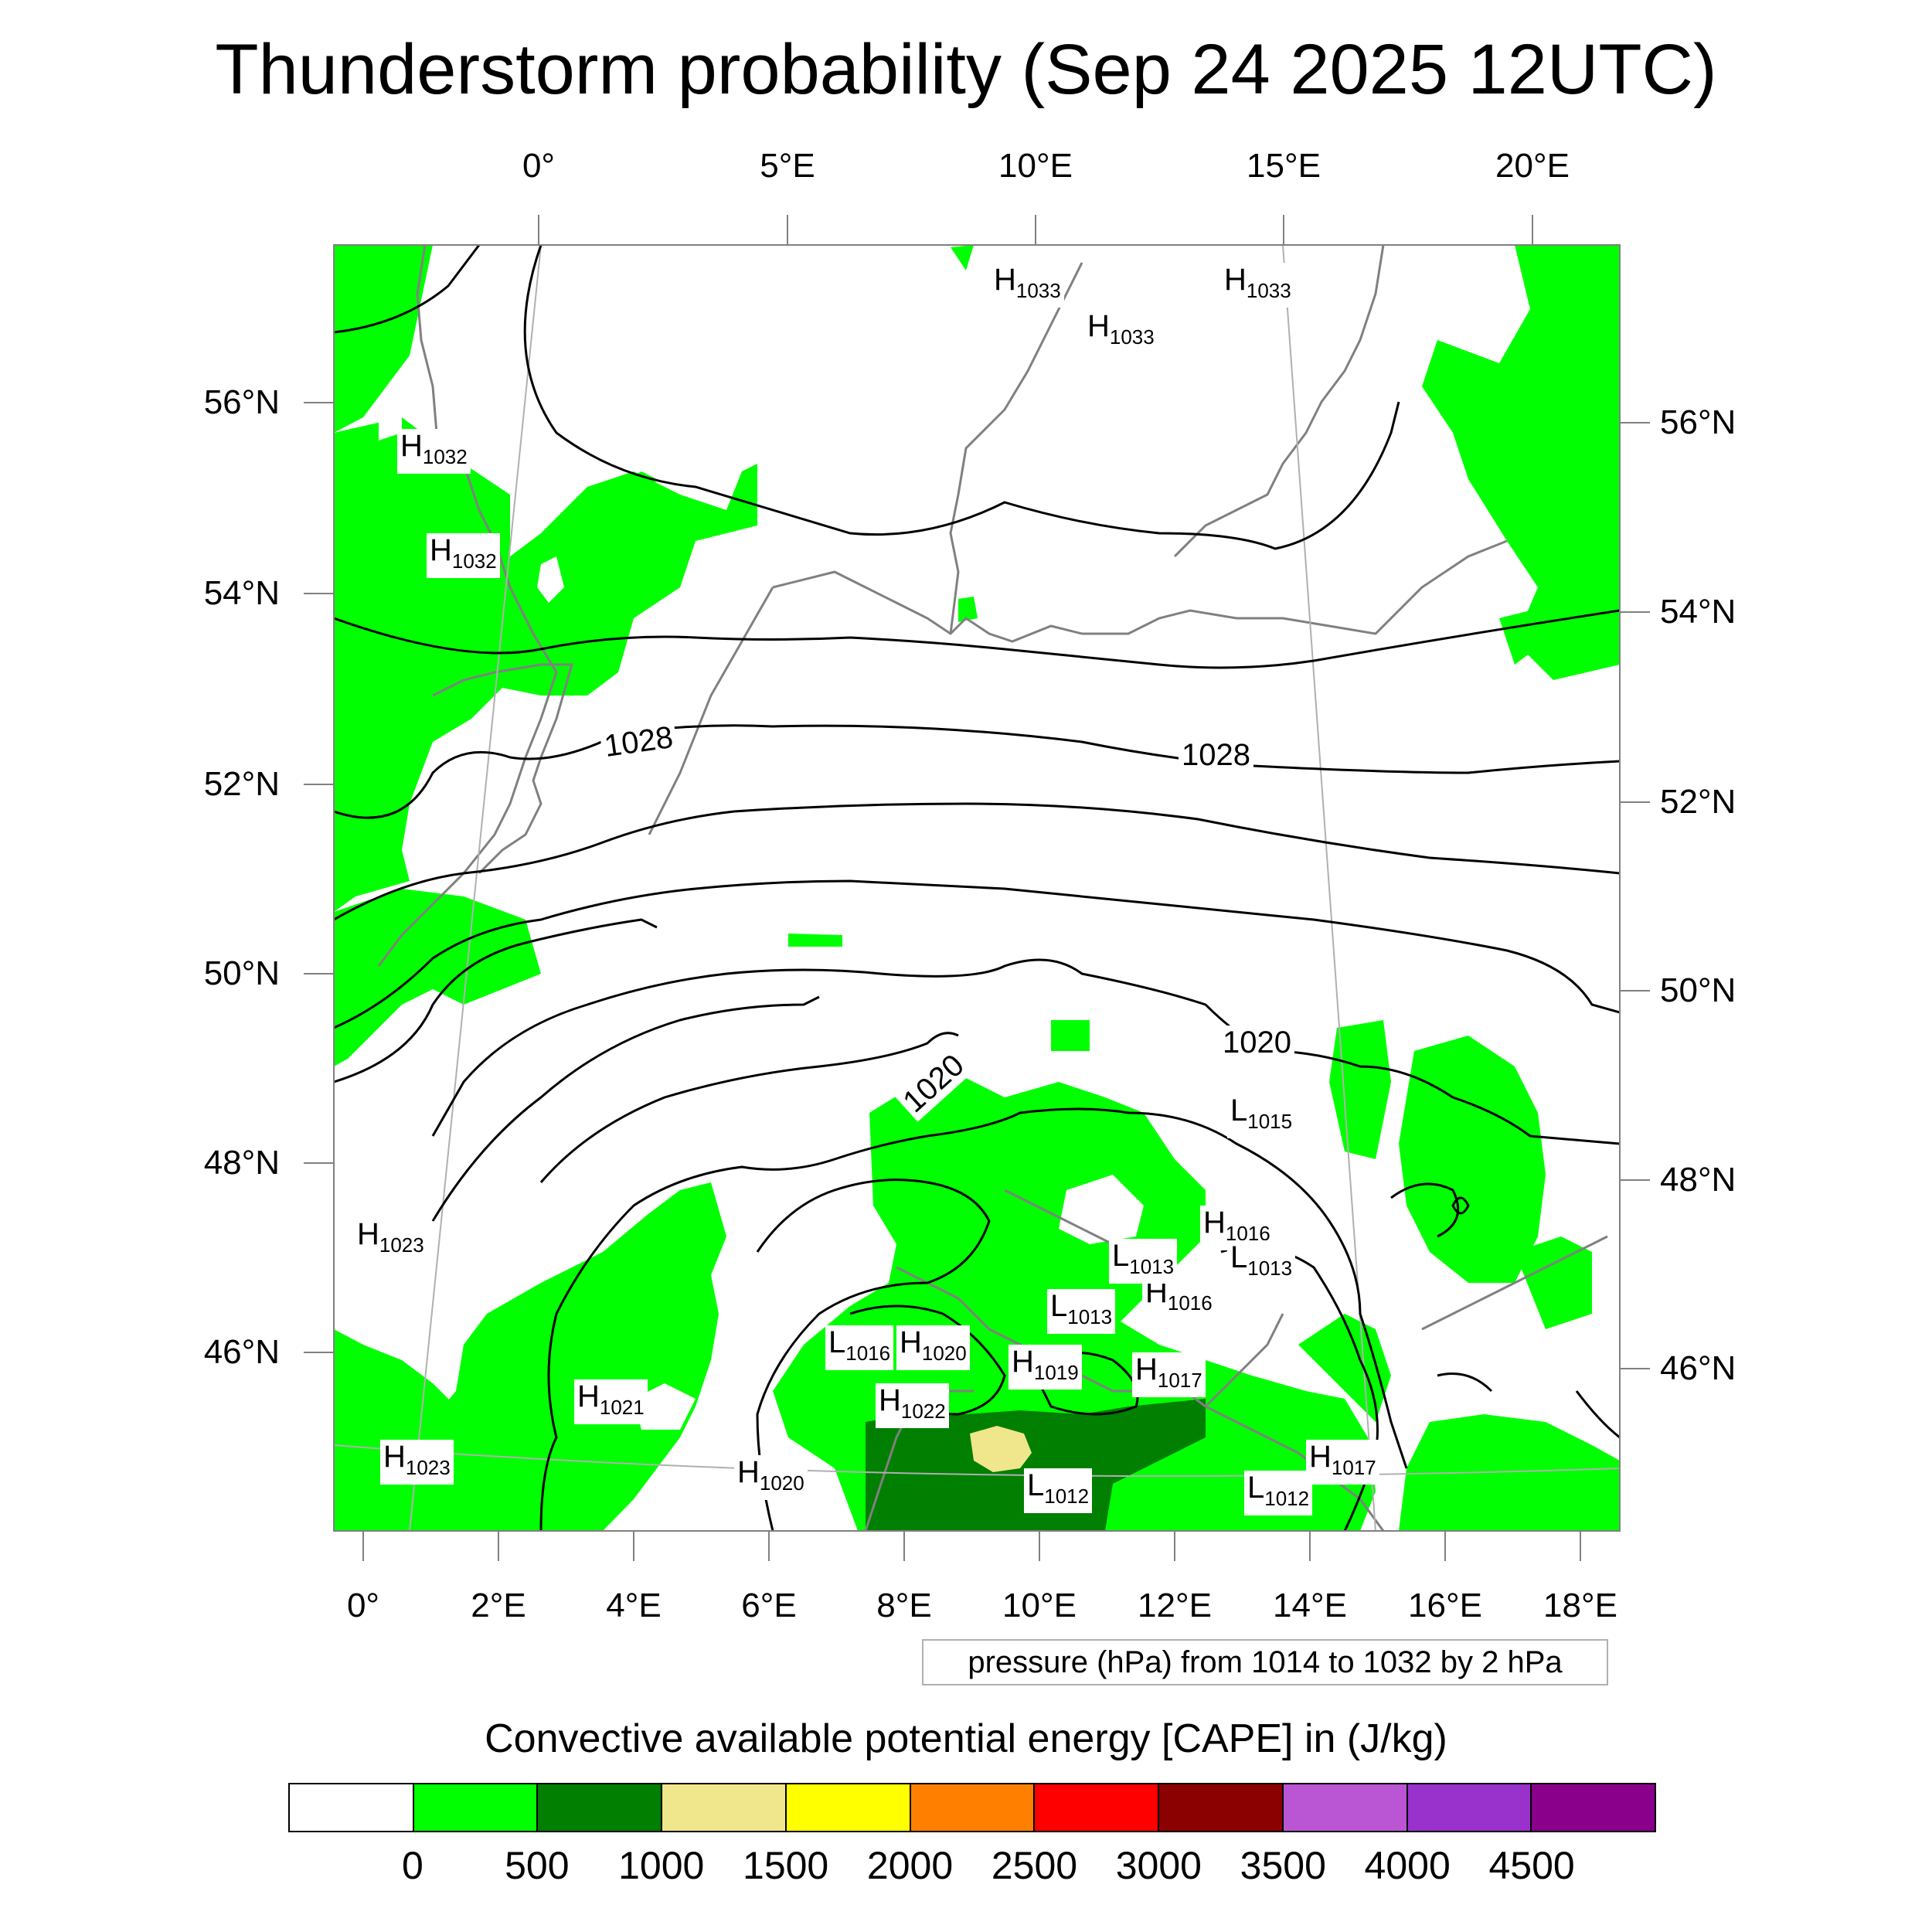 The height and width of the screenshot is (1932, 1932). Describe the element at coordinates (1698, 1180) in the screenshot. I see `right-lat-tick: 48°N` at that location.